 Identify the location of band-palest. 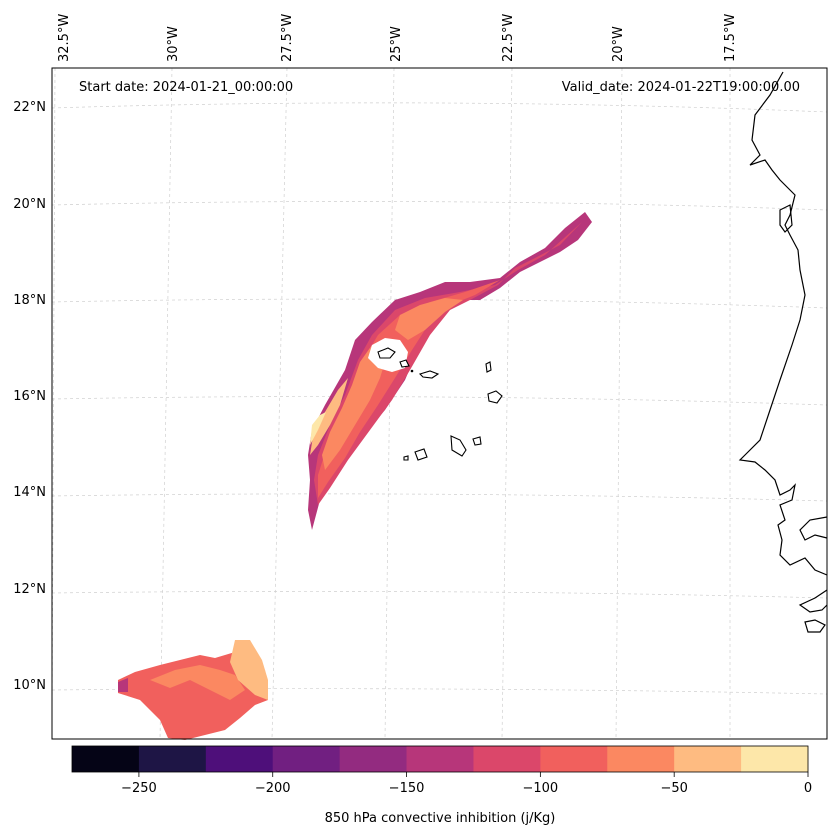
(318, 428).